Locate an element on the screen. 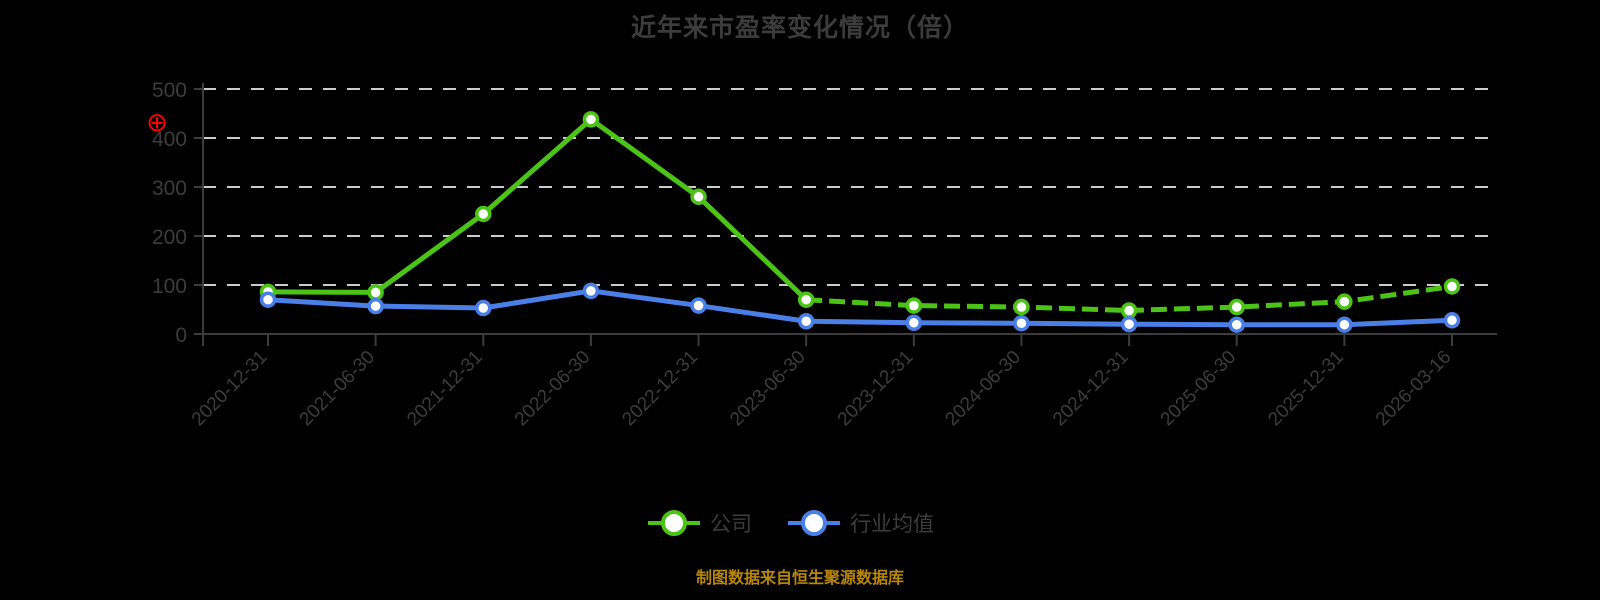  x-tick-label: 2021-12-31 is located at coordinates (445, 389).